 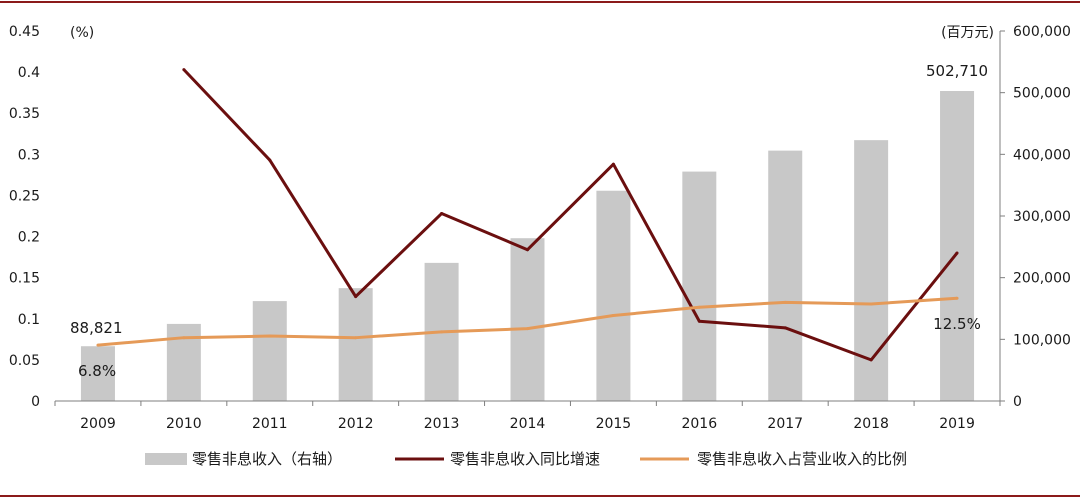 What do you see at coordinates (270, 424) in the screenshot?
I see `x-tick-label-2011: 2011` at bounding box center [270, 424].